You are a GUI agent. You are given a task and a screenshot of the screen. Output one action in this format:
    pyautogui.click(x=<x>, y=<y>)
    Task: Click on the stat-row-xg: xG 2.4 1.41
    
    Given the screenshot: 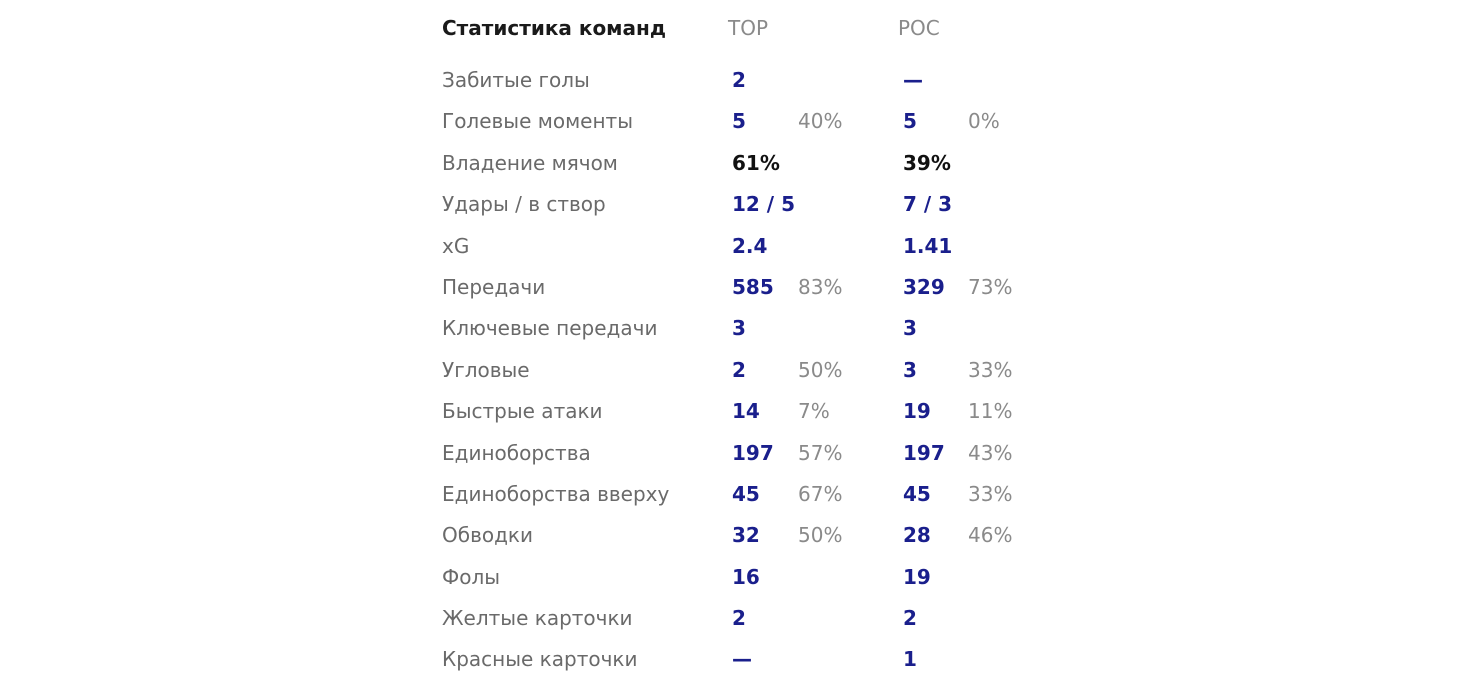 What is the action you would take?
    pyautogui.click(x=752, y=246)
    